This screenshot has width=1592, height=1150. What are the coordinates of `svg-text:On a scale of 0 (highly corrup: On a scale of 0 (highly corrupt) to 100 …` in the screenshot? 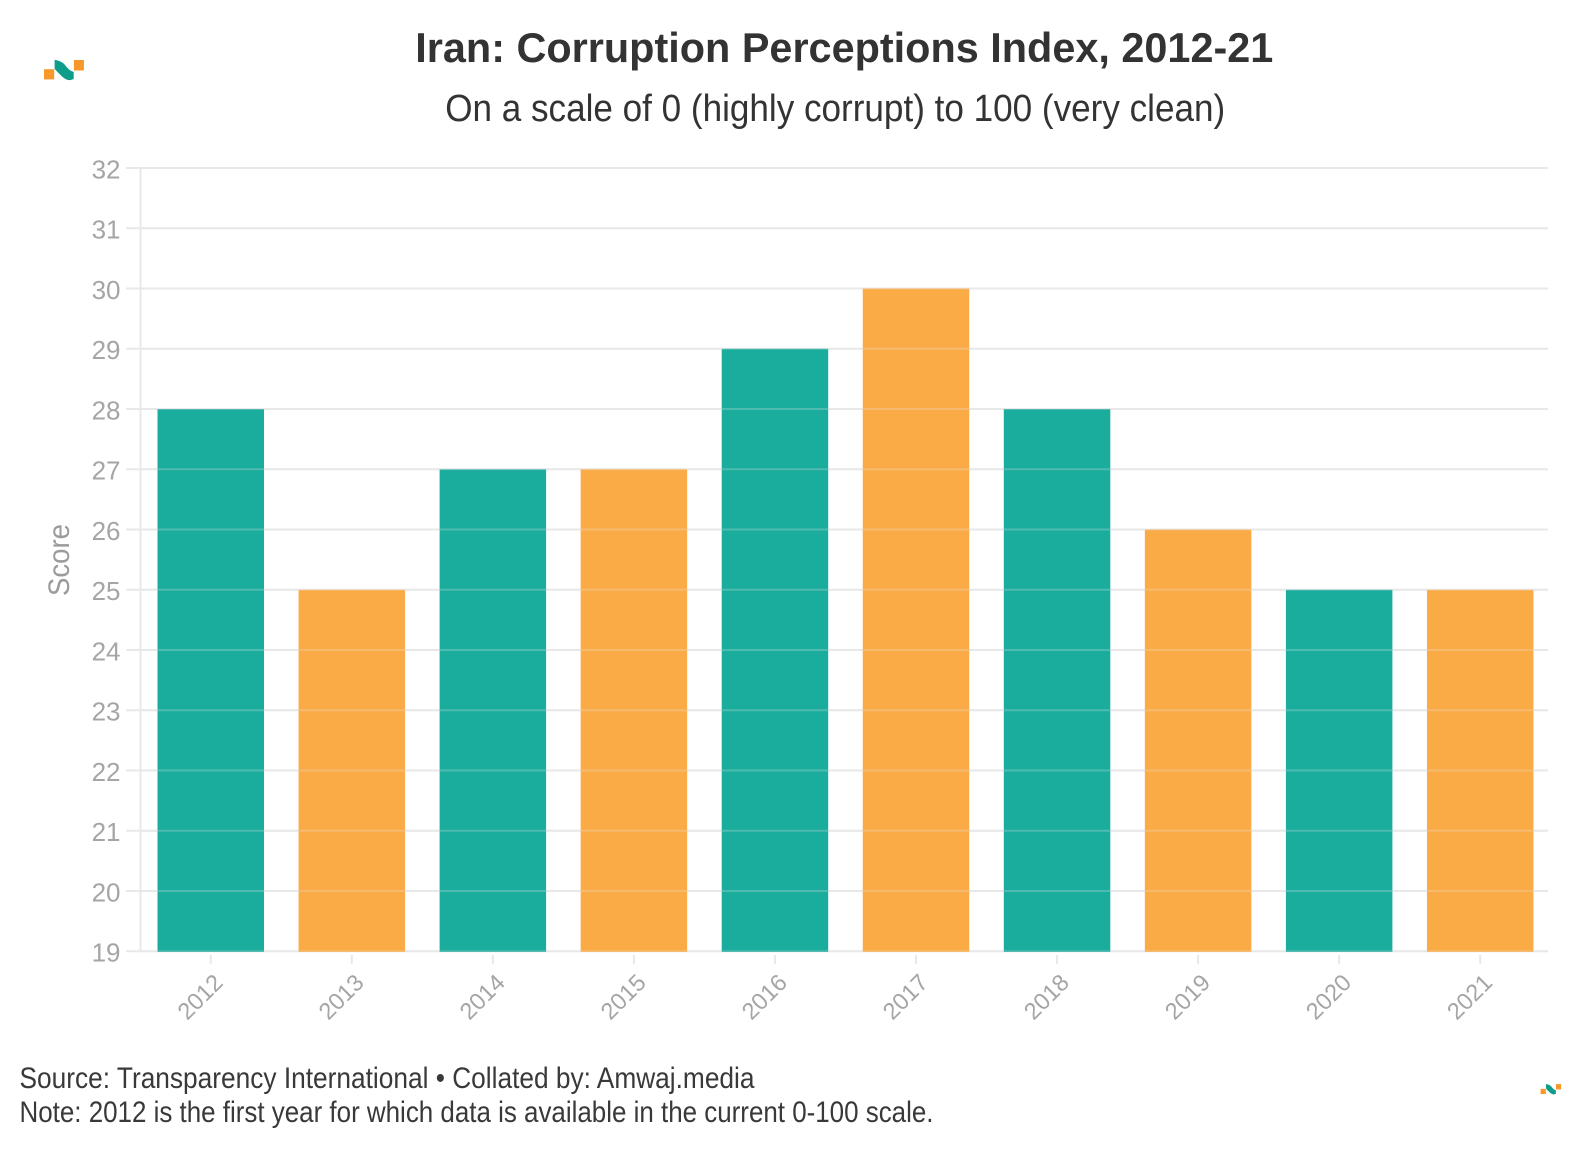 It's located at (835, 109).